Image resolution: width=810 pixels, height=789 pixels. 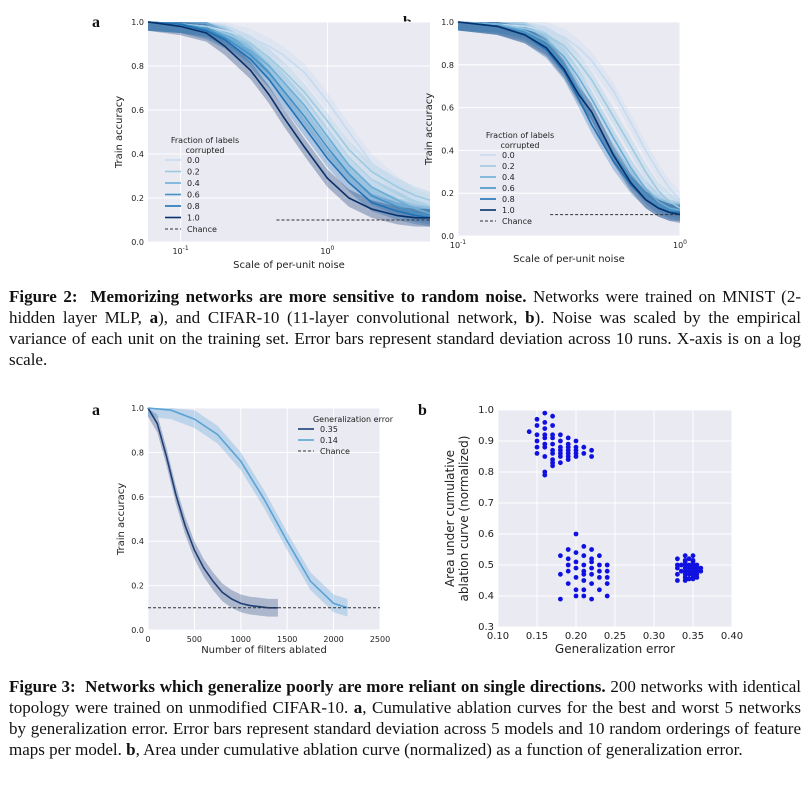 I want to click on fig2a-ytick-label: 0.2, so click(x=137, y=198).